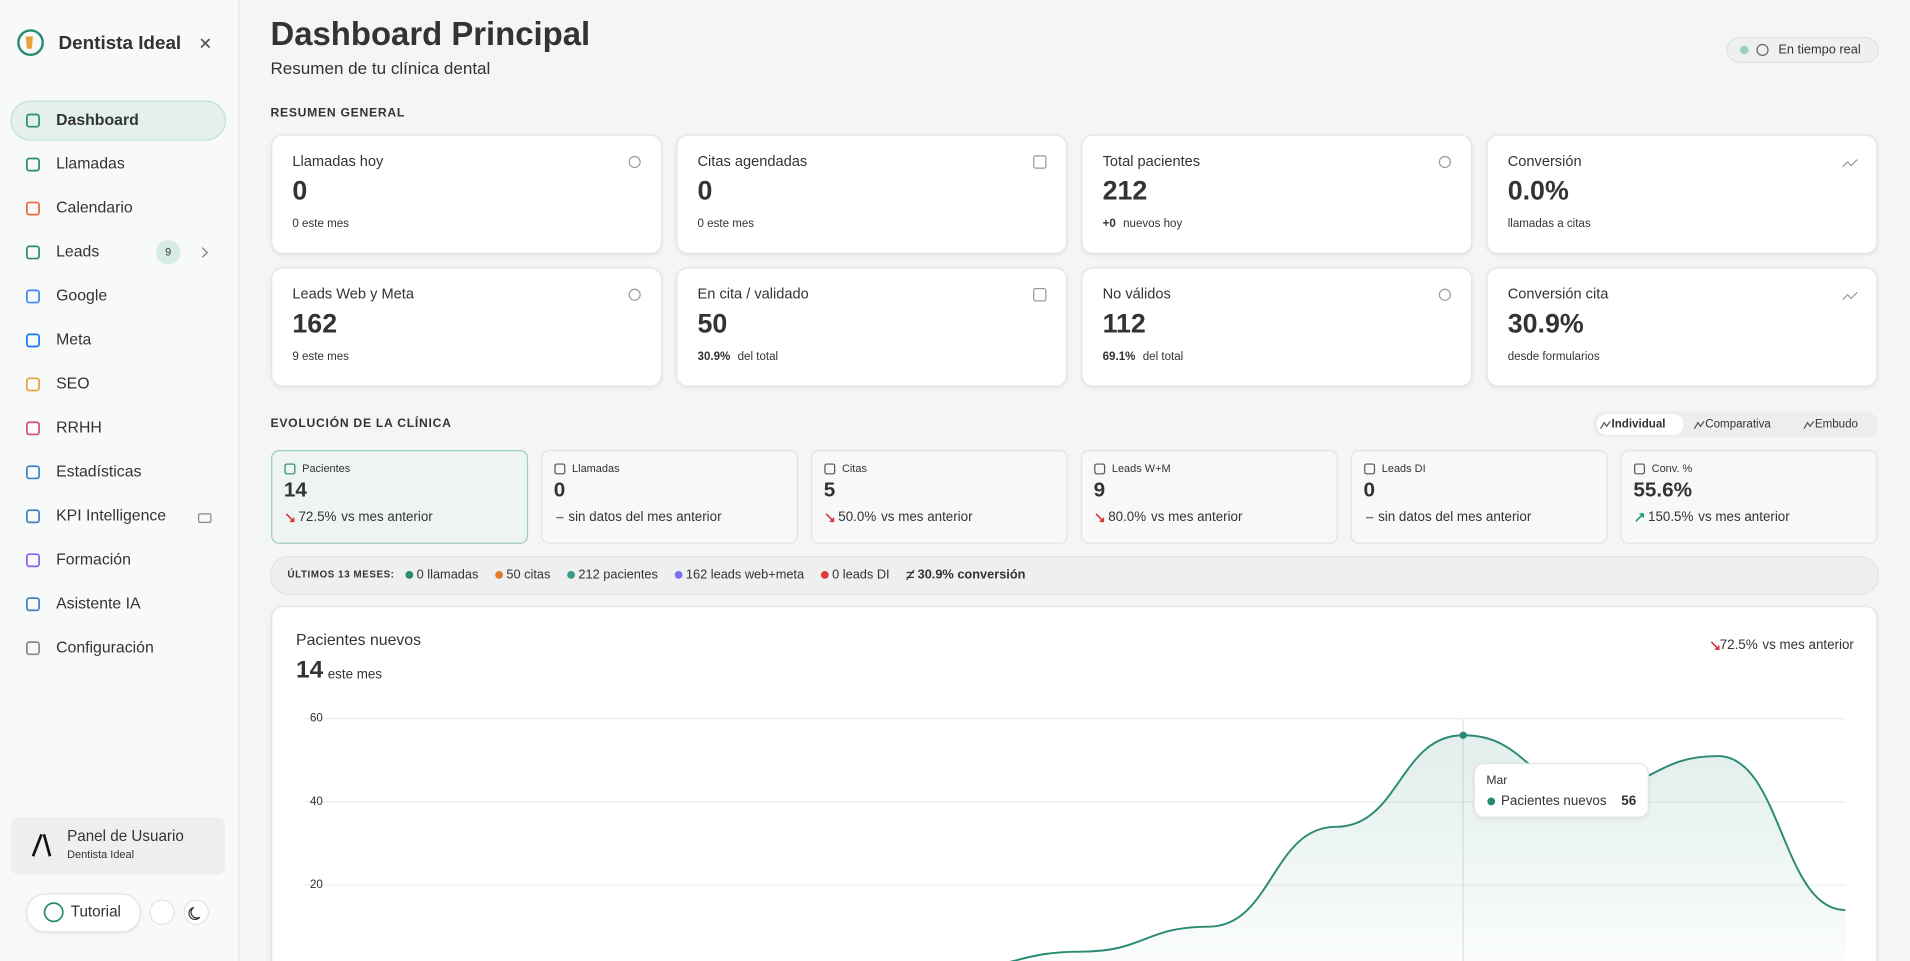 The width and height of the screenshot is (1910, 961). I want to click on theme-button, so click(196, 912).